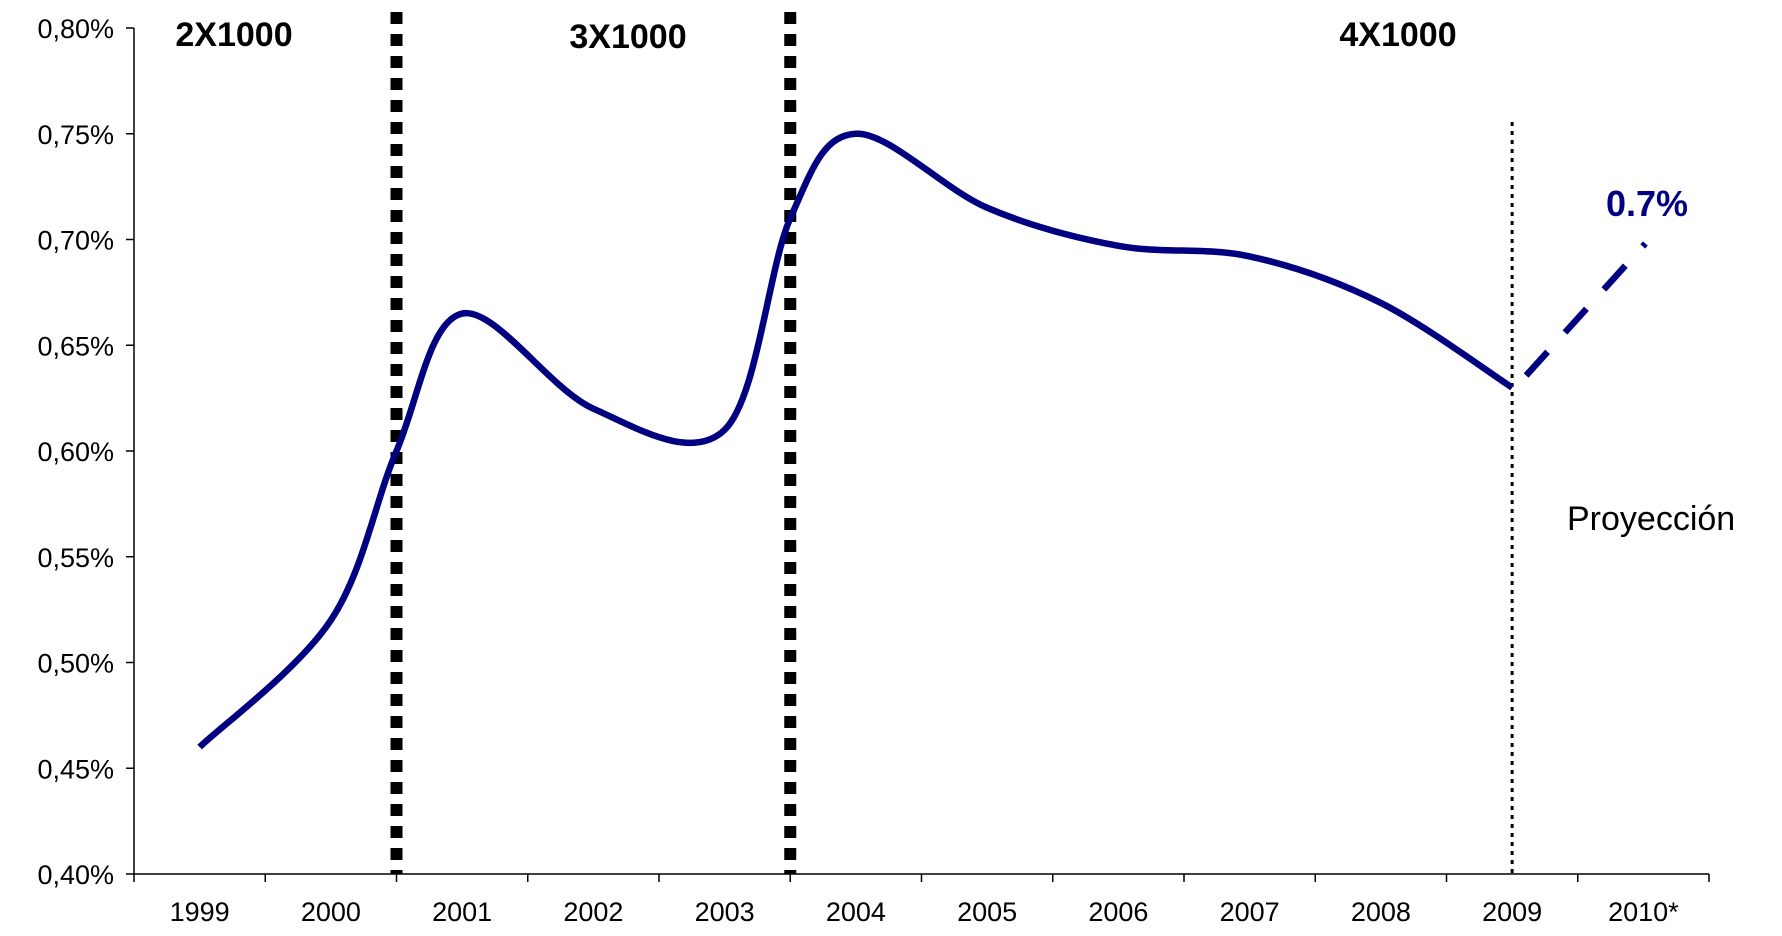 The width and height of the screenshot is (1782, 936). Describe the element at coordinates (856, 912) in the screenshot. I see `x-tick-label: 2004` at that location.